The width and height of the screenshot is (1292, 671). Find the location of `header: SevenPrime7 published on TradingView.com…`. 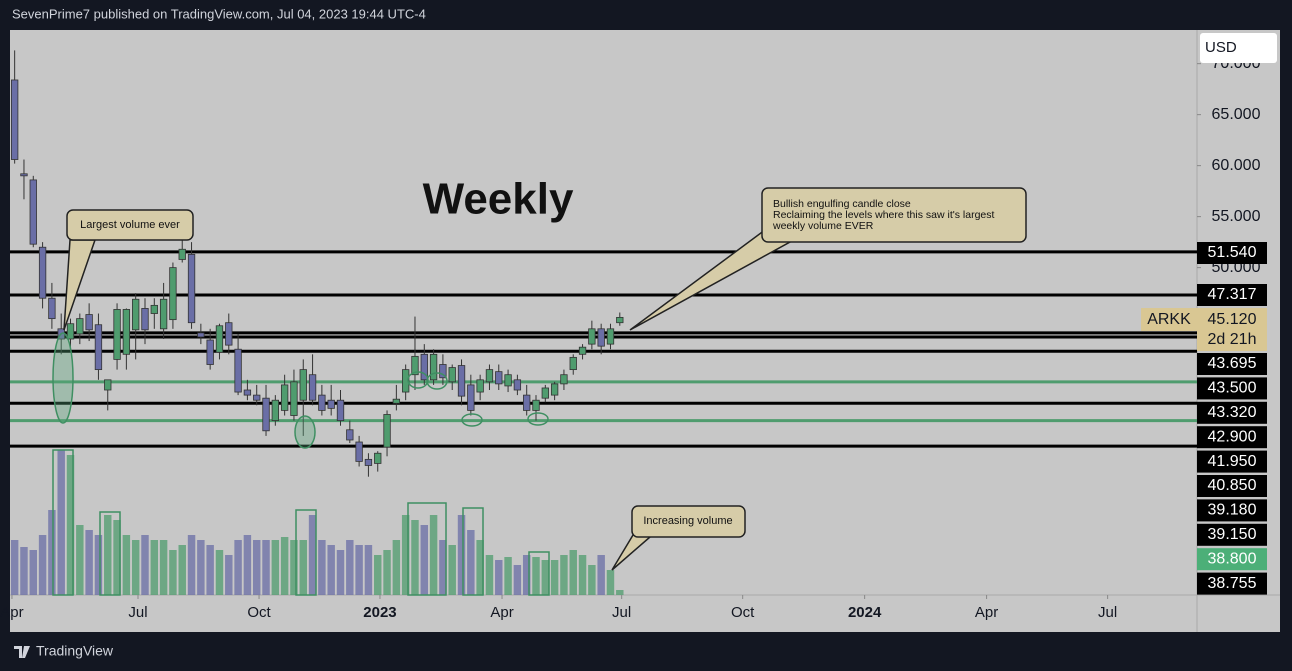

header: SevenPrime7 published on TradingView.com… is located at coordinates (219, 13).